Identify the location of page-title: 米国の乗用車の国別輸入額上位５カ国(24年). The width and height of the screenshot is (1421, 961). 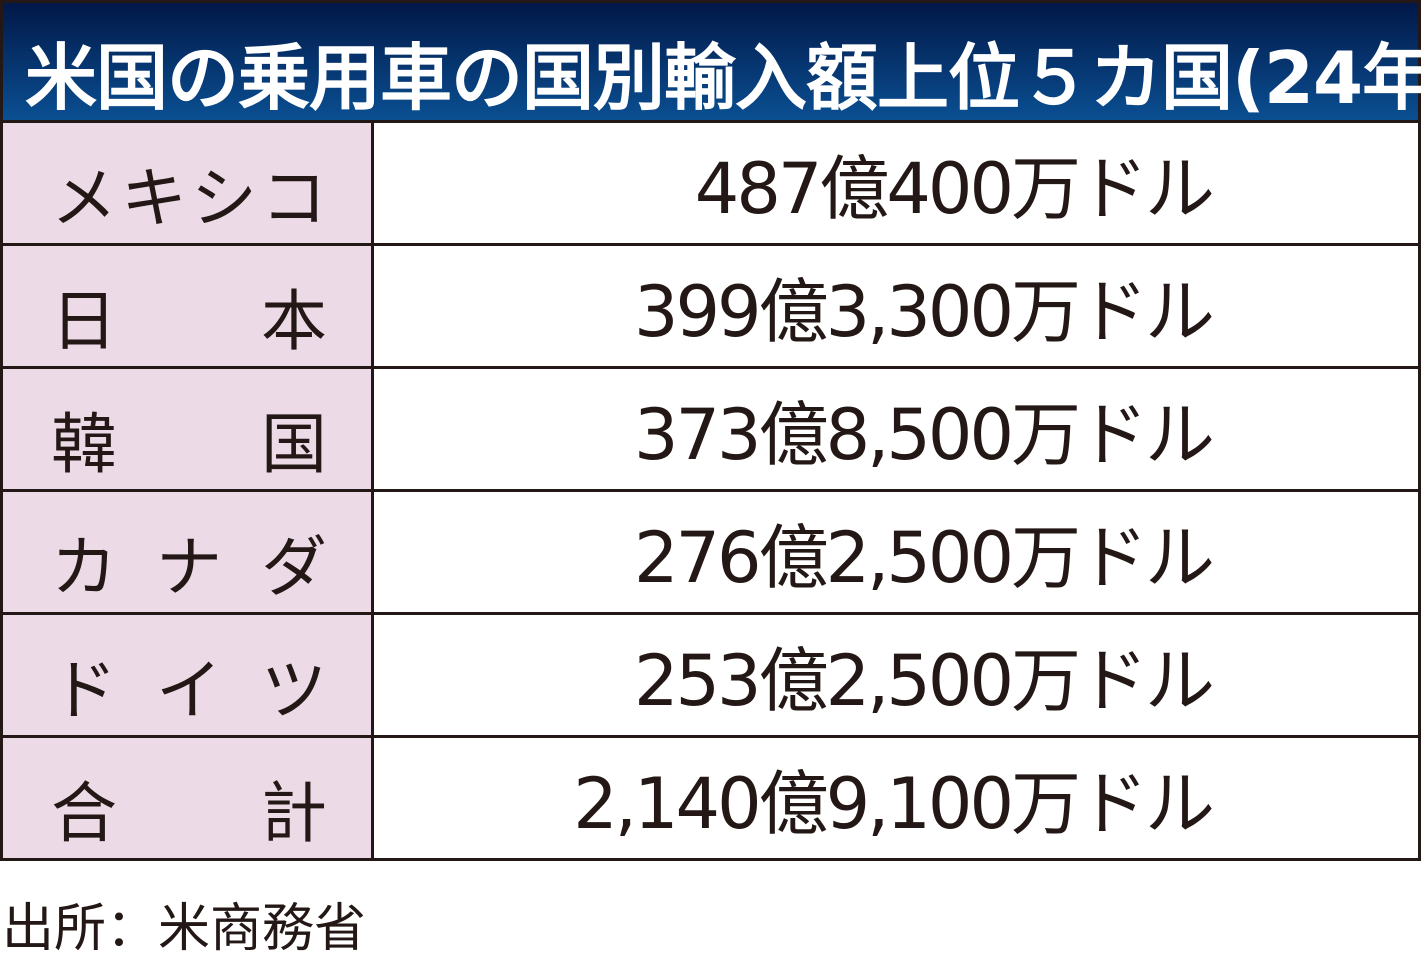
(723, 78).